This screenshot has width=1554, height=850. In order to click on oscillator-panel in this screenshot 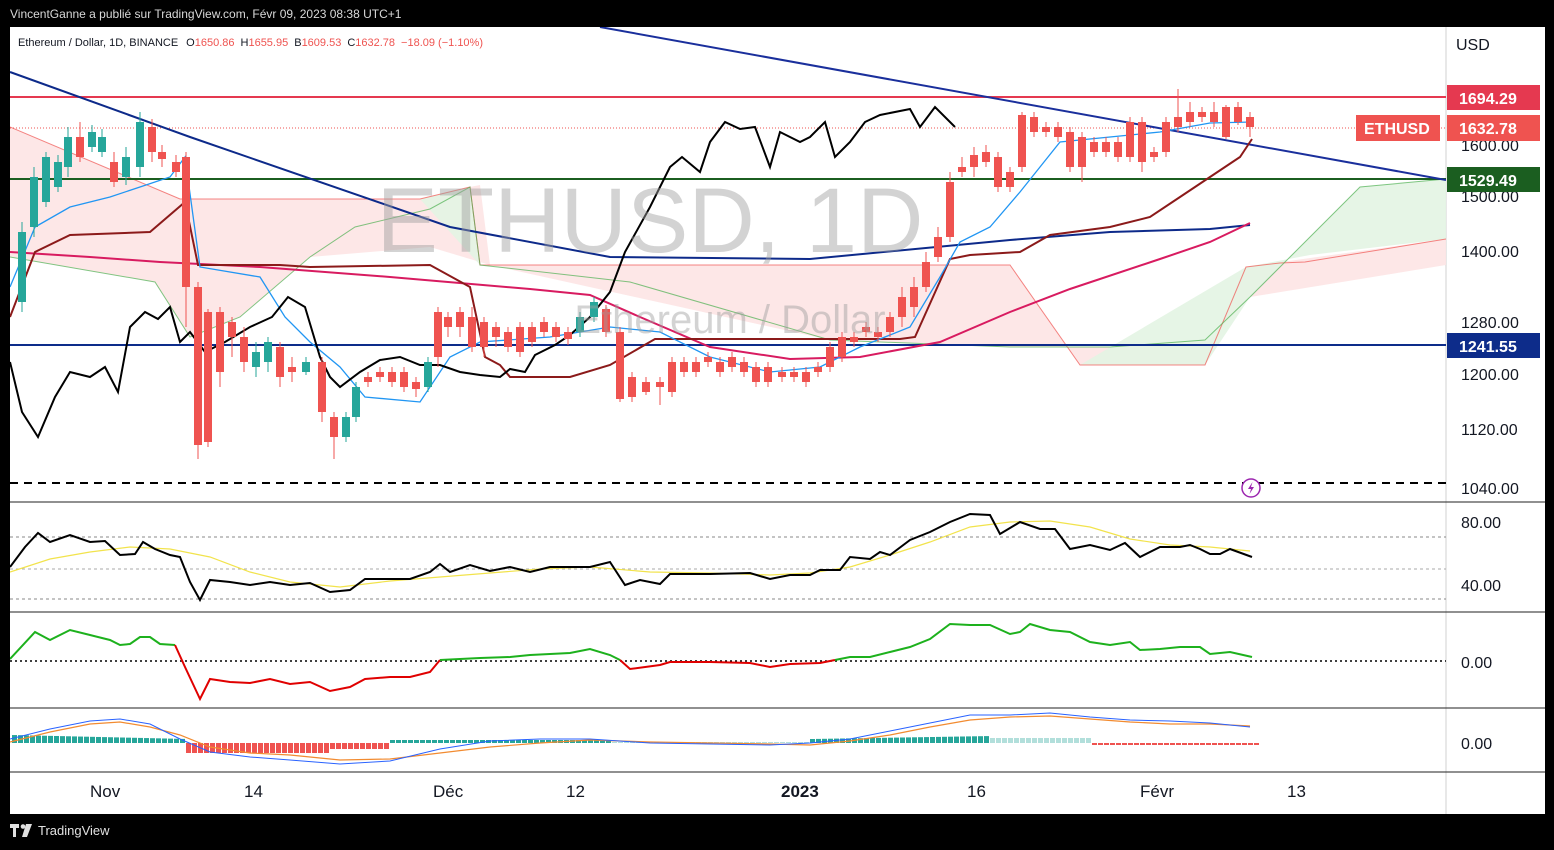, I will do `click(728, 662)`.